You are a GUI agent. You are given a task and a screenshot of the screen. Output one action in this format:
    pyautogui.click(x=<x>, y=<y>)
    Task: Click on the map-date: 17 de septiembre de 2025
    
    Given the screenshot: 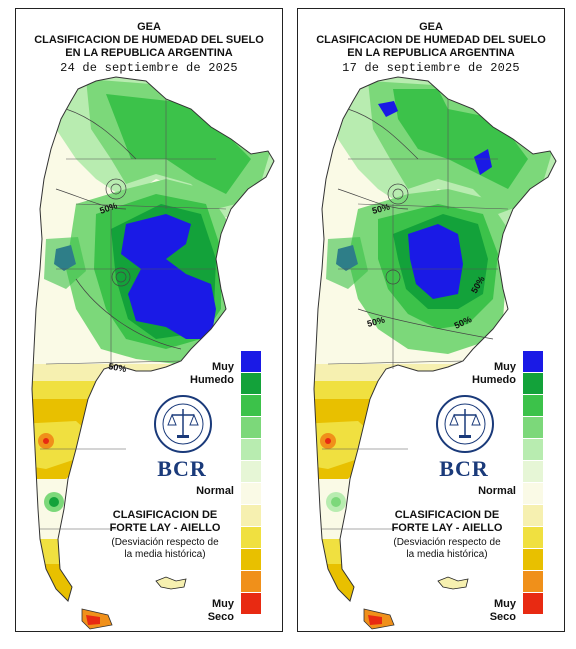 What is the action you would take?
    pyautogui.click(x=431, y=68)
    